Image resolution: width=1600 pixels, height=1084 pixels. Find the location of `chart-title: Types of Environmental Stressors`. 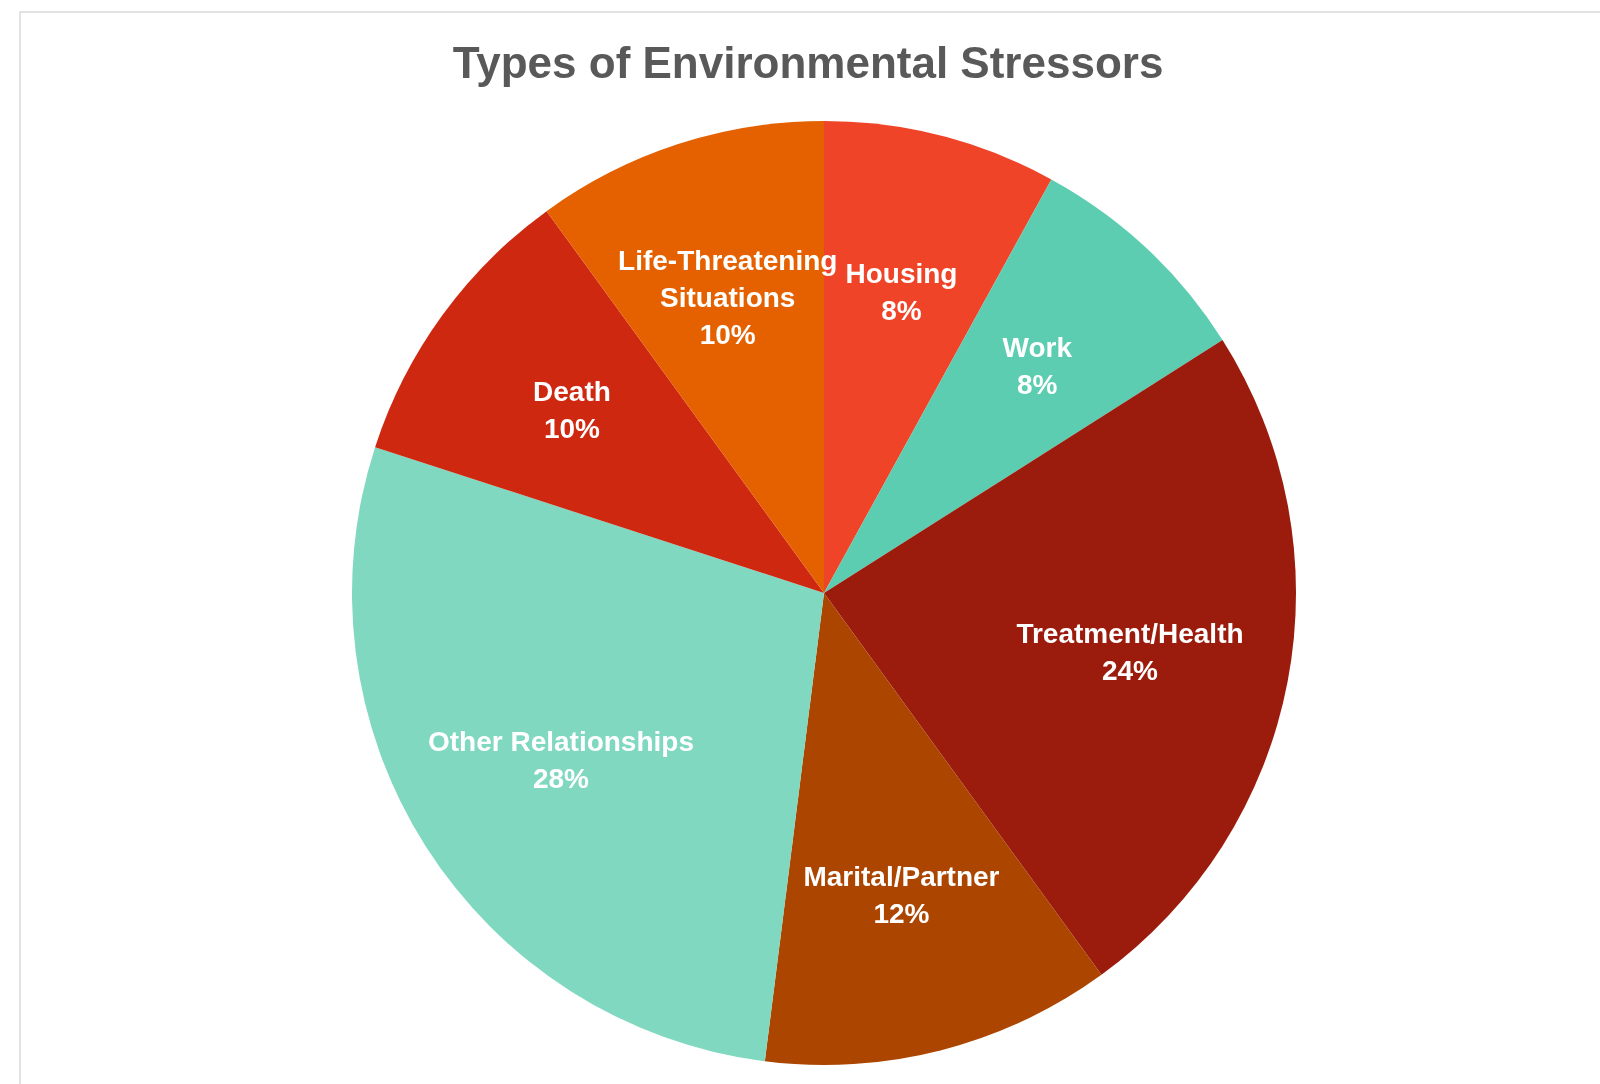

chart-title: Types of Environmental Stressors is located at coordinates (808, 62).